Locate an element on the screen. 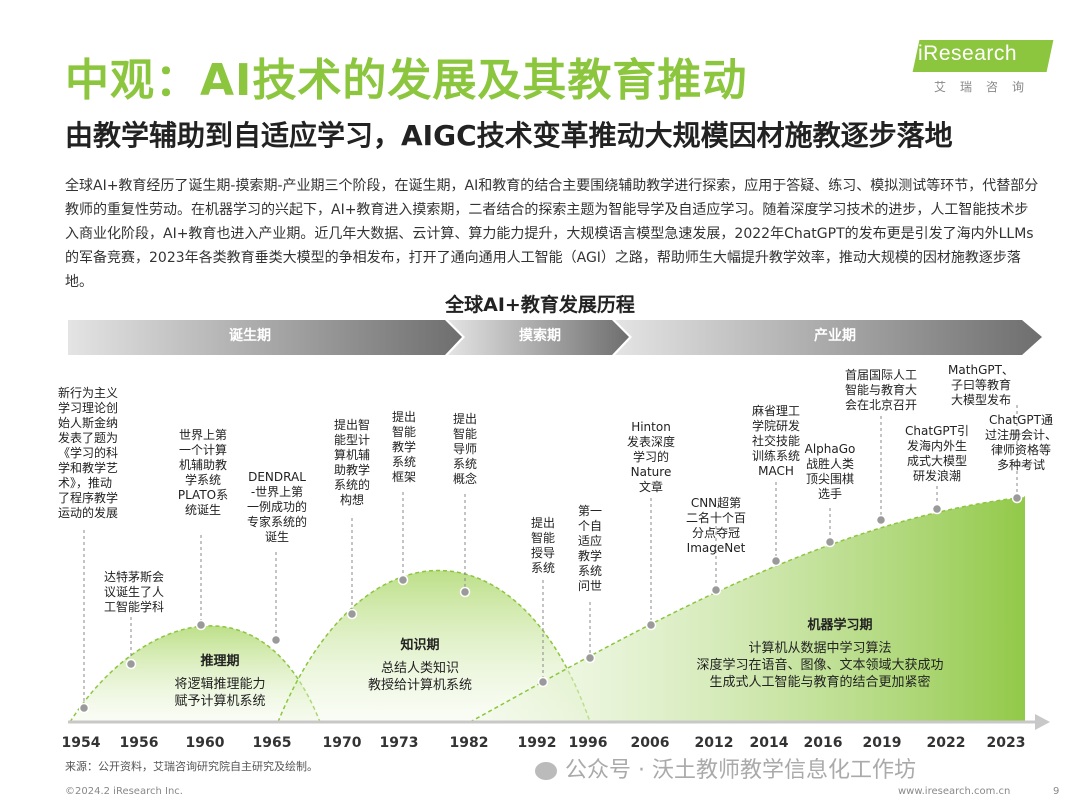  event-plato: 世界上第 一个计算 机辅助教 学系统 PLATO系 统诞生 is located at coordinates (203, 472).